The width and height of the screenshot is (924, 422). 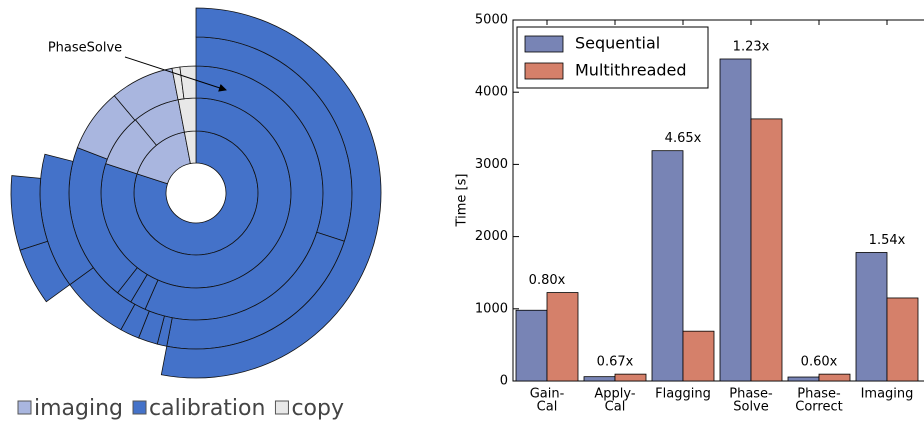 I want to click on sunburst-legend: imaging calibration copy, so click(x=180, y=408).